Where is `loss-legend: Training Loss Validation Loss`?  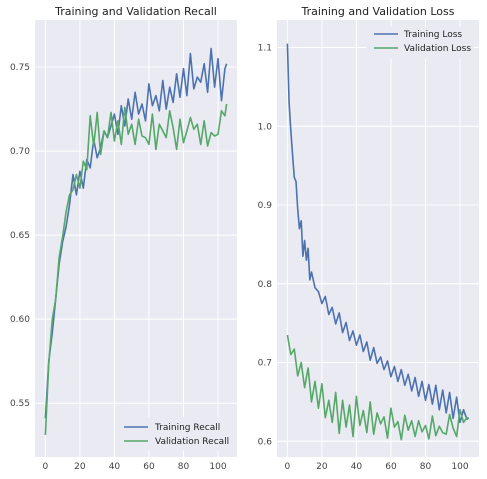
loss-legend: Training Loss Validation Loss is located at coordinates (420, 43).